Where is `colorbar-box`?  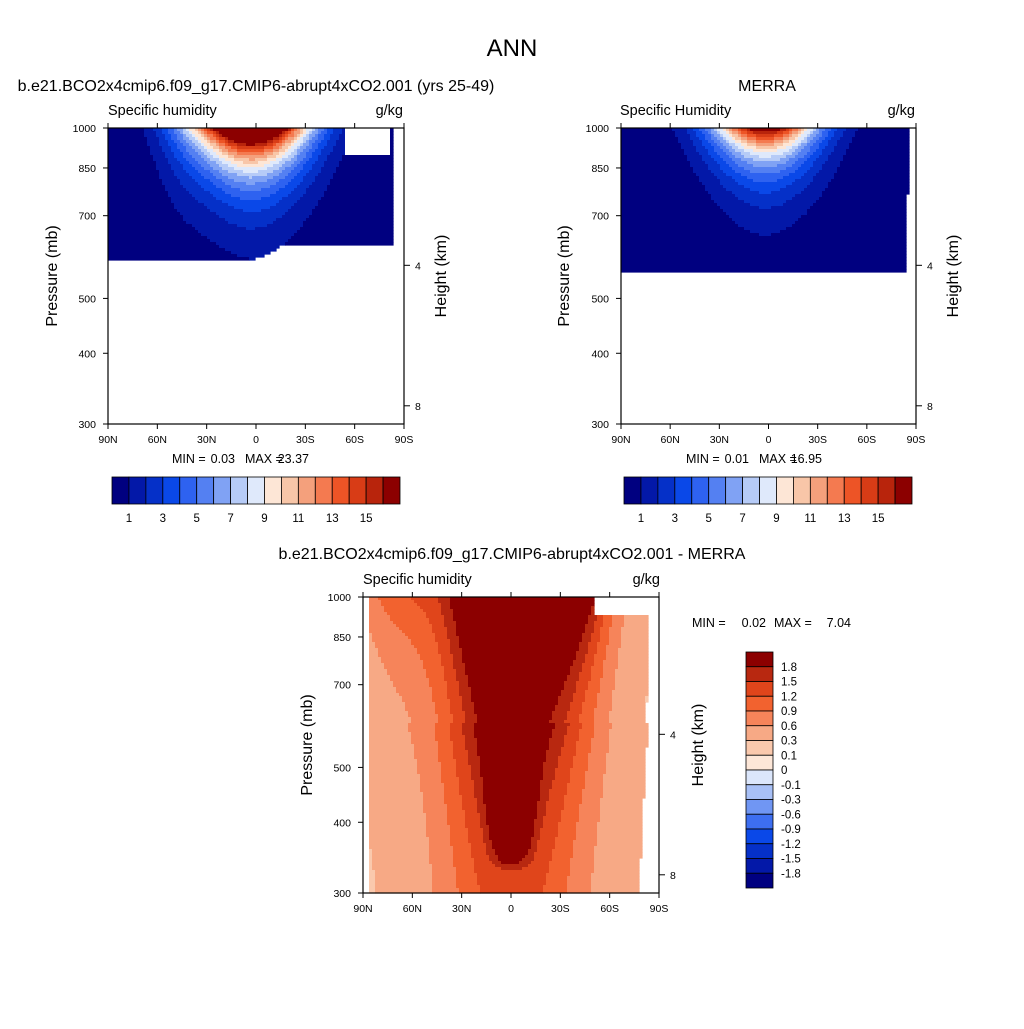 colorbar-box is located at coordinates (205, 490).